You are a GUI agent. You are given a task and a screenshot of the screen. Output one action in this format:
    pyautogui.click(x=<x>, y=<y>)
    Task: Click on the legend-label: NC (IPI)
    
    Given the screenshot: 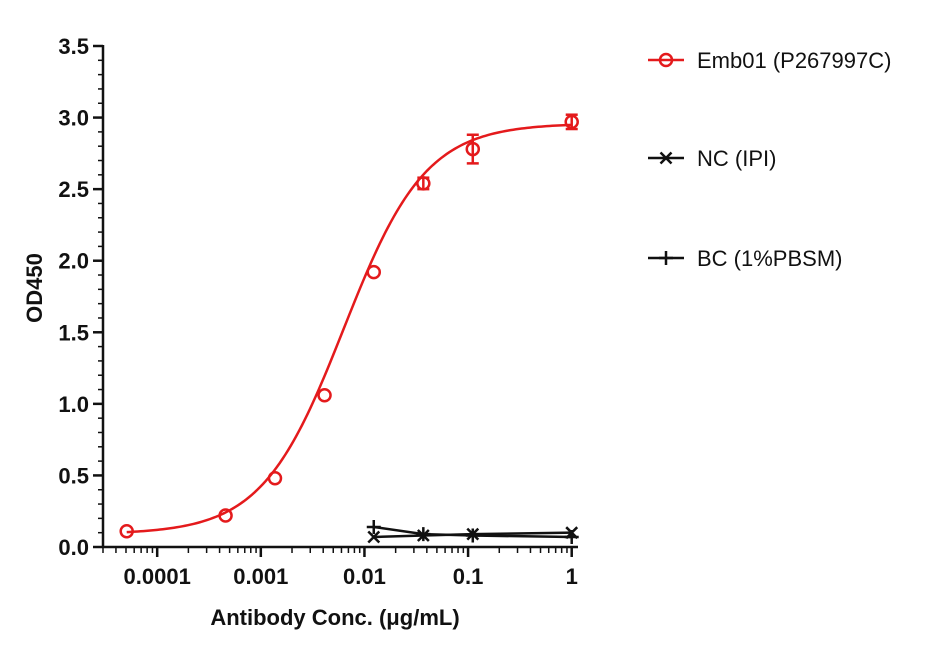 What is the action you would take?
    pyautogui.click(x=736, y=158)
    